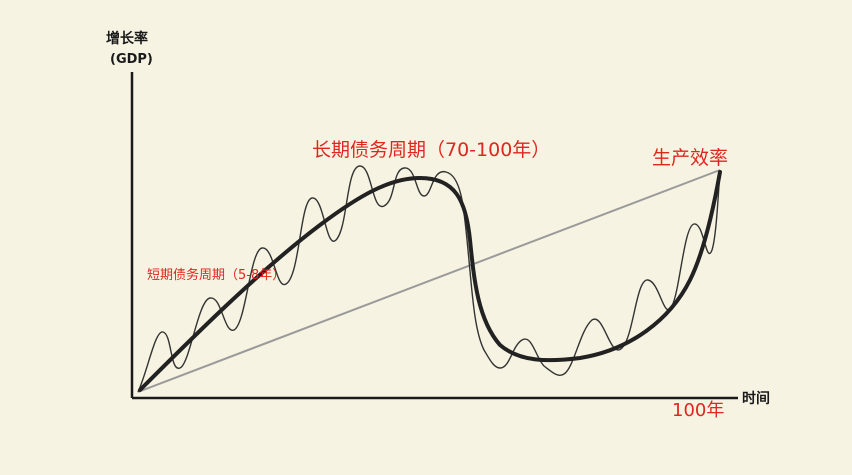 The image size is (852, 475). Describe the element at coordinates (698, 410) in the screenshot. I see `x-axis-end-label: 100年` at that location.